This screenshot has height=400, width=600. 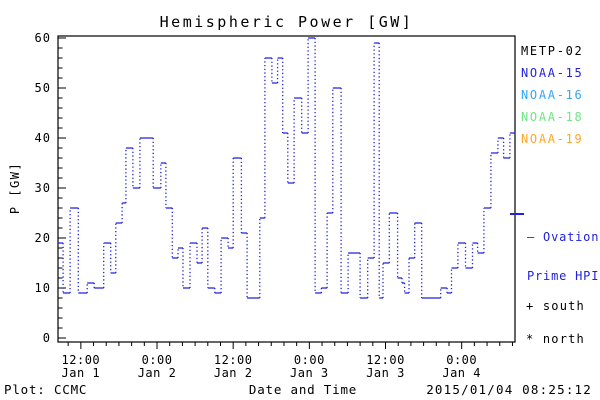 I want to click on y-tick-label: 0, so click(x=47, y=338).